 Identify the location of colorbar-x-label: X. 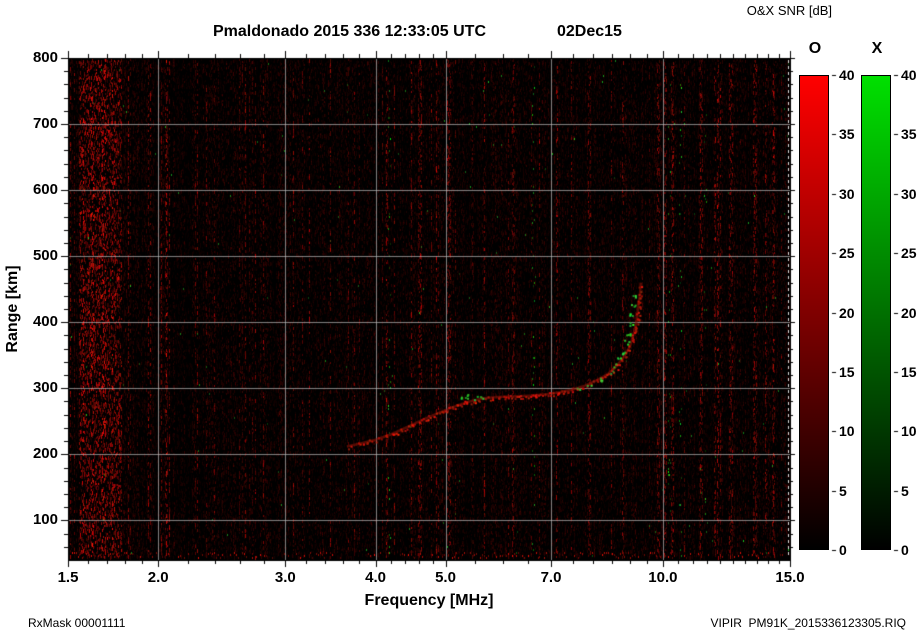
(877, 48).